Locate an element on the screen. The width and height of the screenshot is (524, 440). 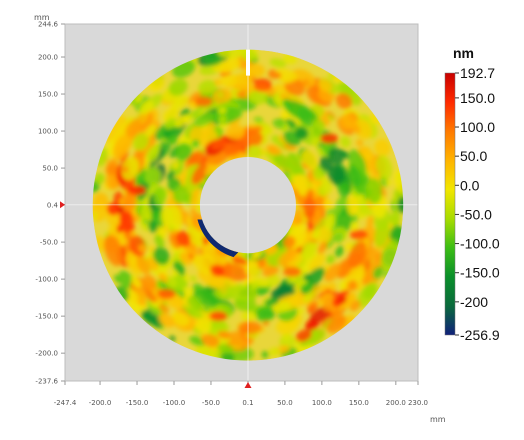
y-tick-label: -200.0 is located at coordinates (46, 354).